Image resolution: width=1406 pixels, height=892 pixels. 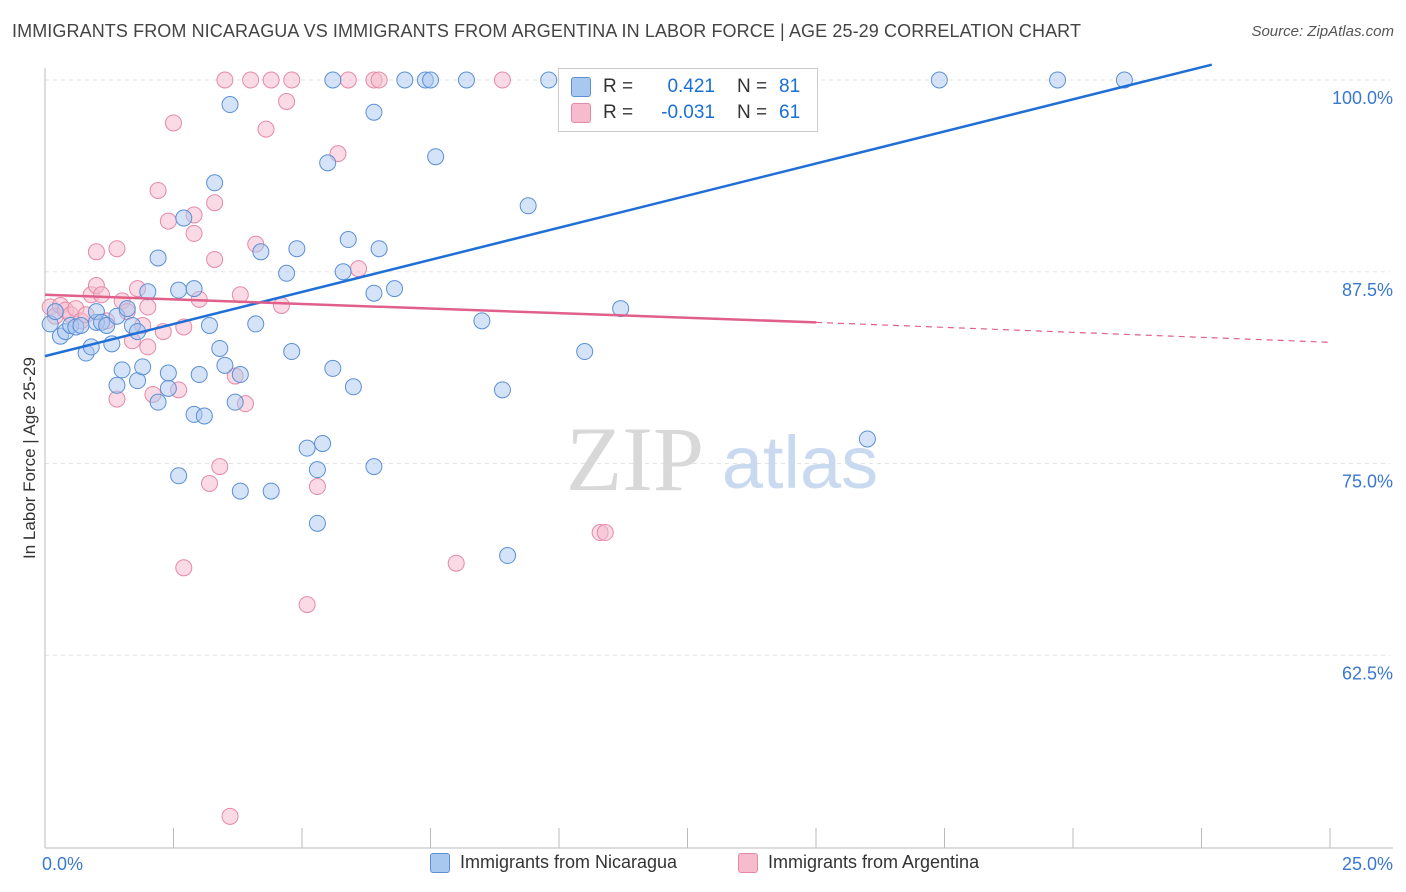 What do you see at coordinates (1073, 332) in the screenshot?
I see `trend-line-argentina-extension` at bounding box center [1073, 332].